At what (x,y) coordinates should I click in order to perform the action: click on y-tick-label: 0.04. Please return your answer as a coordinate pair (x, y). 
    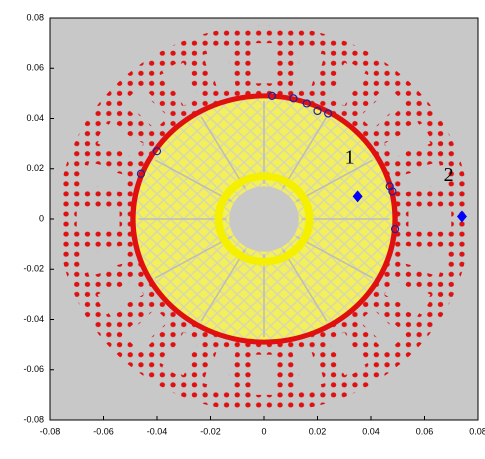
    Looking at the image, I should click on (35, 118).